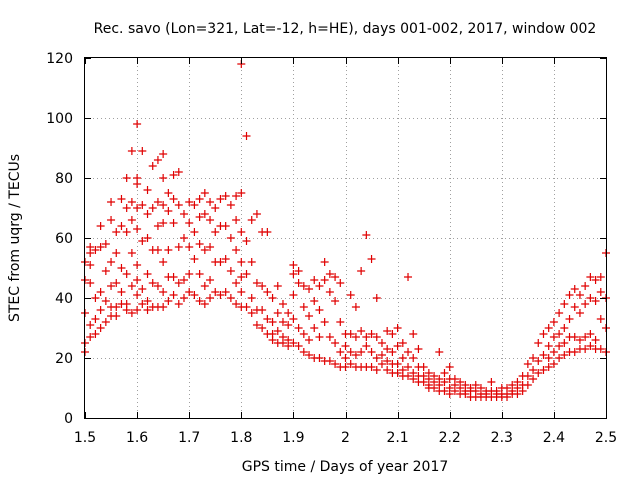  I want to click on x-tick-label: 2.3, so click(502, 438).